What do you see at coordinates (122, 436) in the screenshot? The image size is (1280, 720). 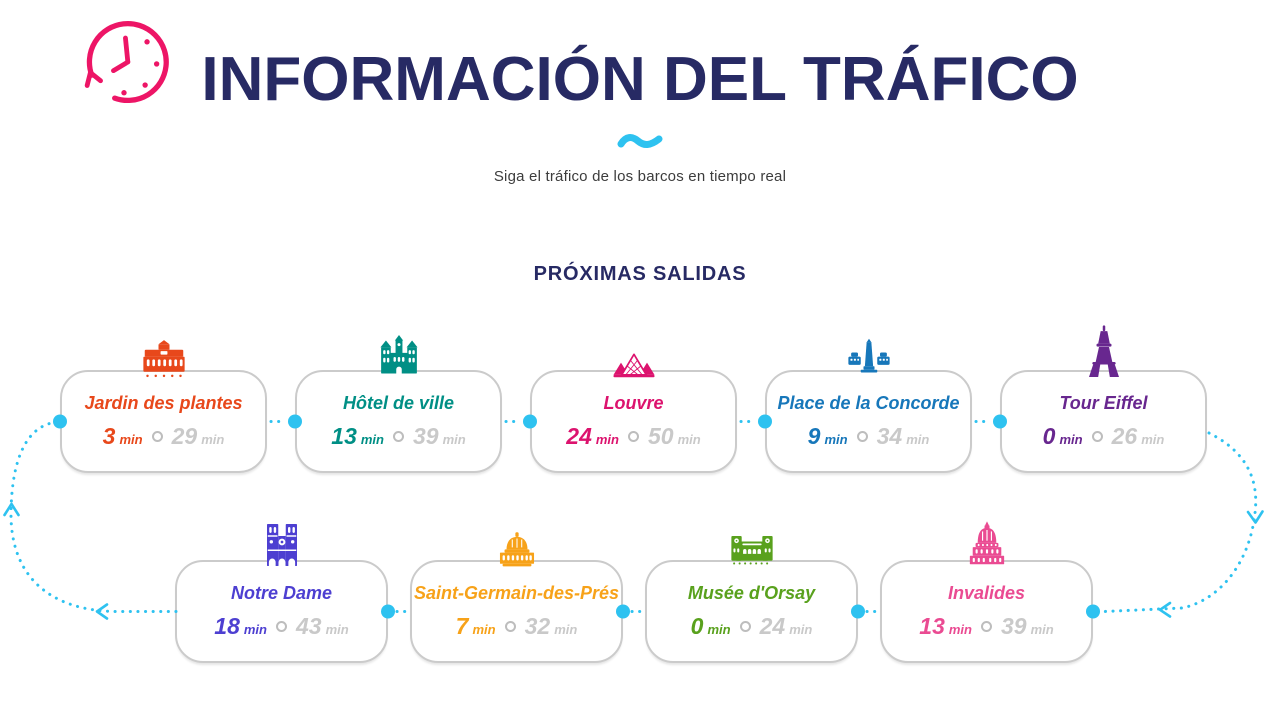 I see `next-departure-time: 3 min` at bounding box center [122, 436].